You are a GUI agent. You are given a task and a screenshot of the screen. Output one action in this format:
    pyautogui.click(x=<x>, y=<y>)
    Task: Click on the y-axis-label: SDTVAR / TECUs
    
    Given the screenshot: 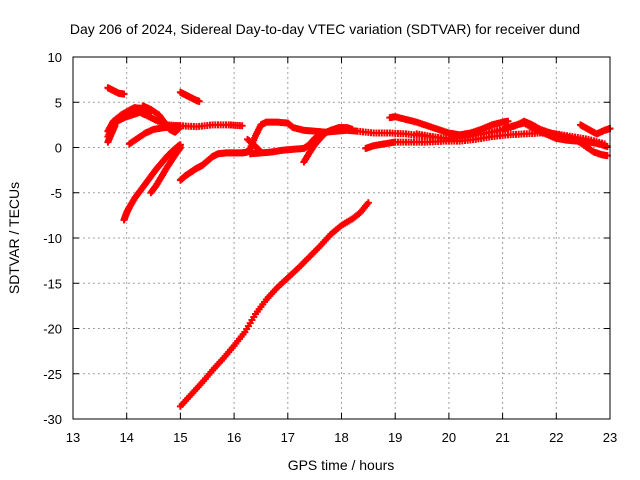 What is the action you would take?
    pyautogui.click(x=14, y=238)
    